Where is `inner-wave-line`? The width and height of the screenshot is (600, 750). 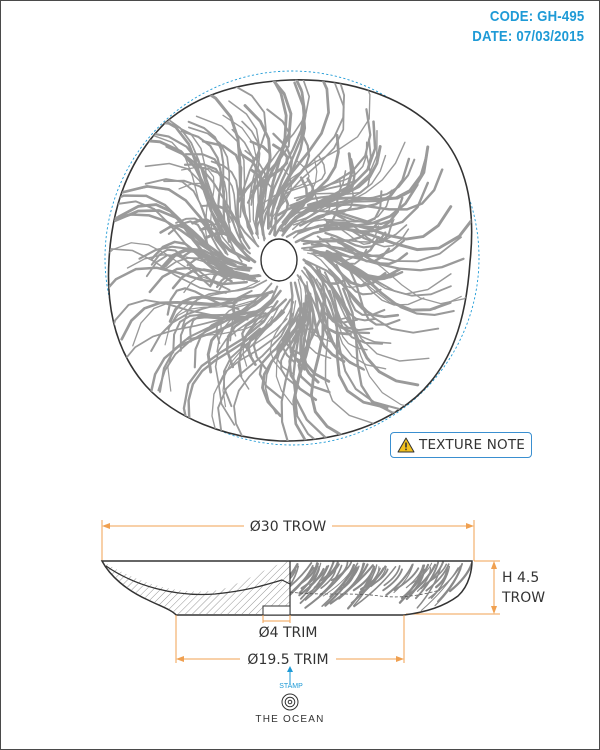 inner-wave-line is located at coordinates (365, 593).